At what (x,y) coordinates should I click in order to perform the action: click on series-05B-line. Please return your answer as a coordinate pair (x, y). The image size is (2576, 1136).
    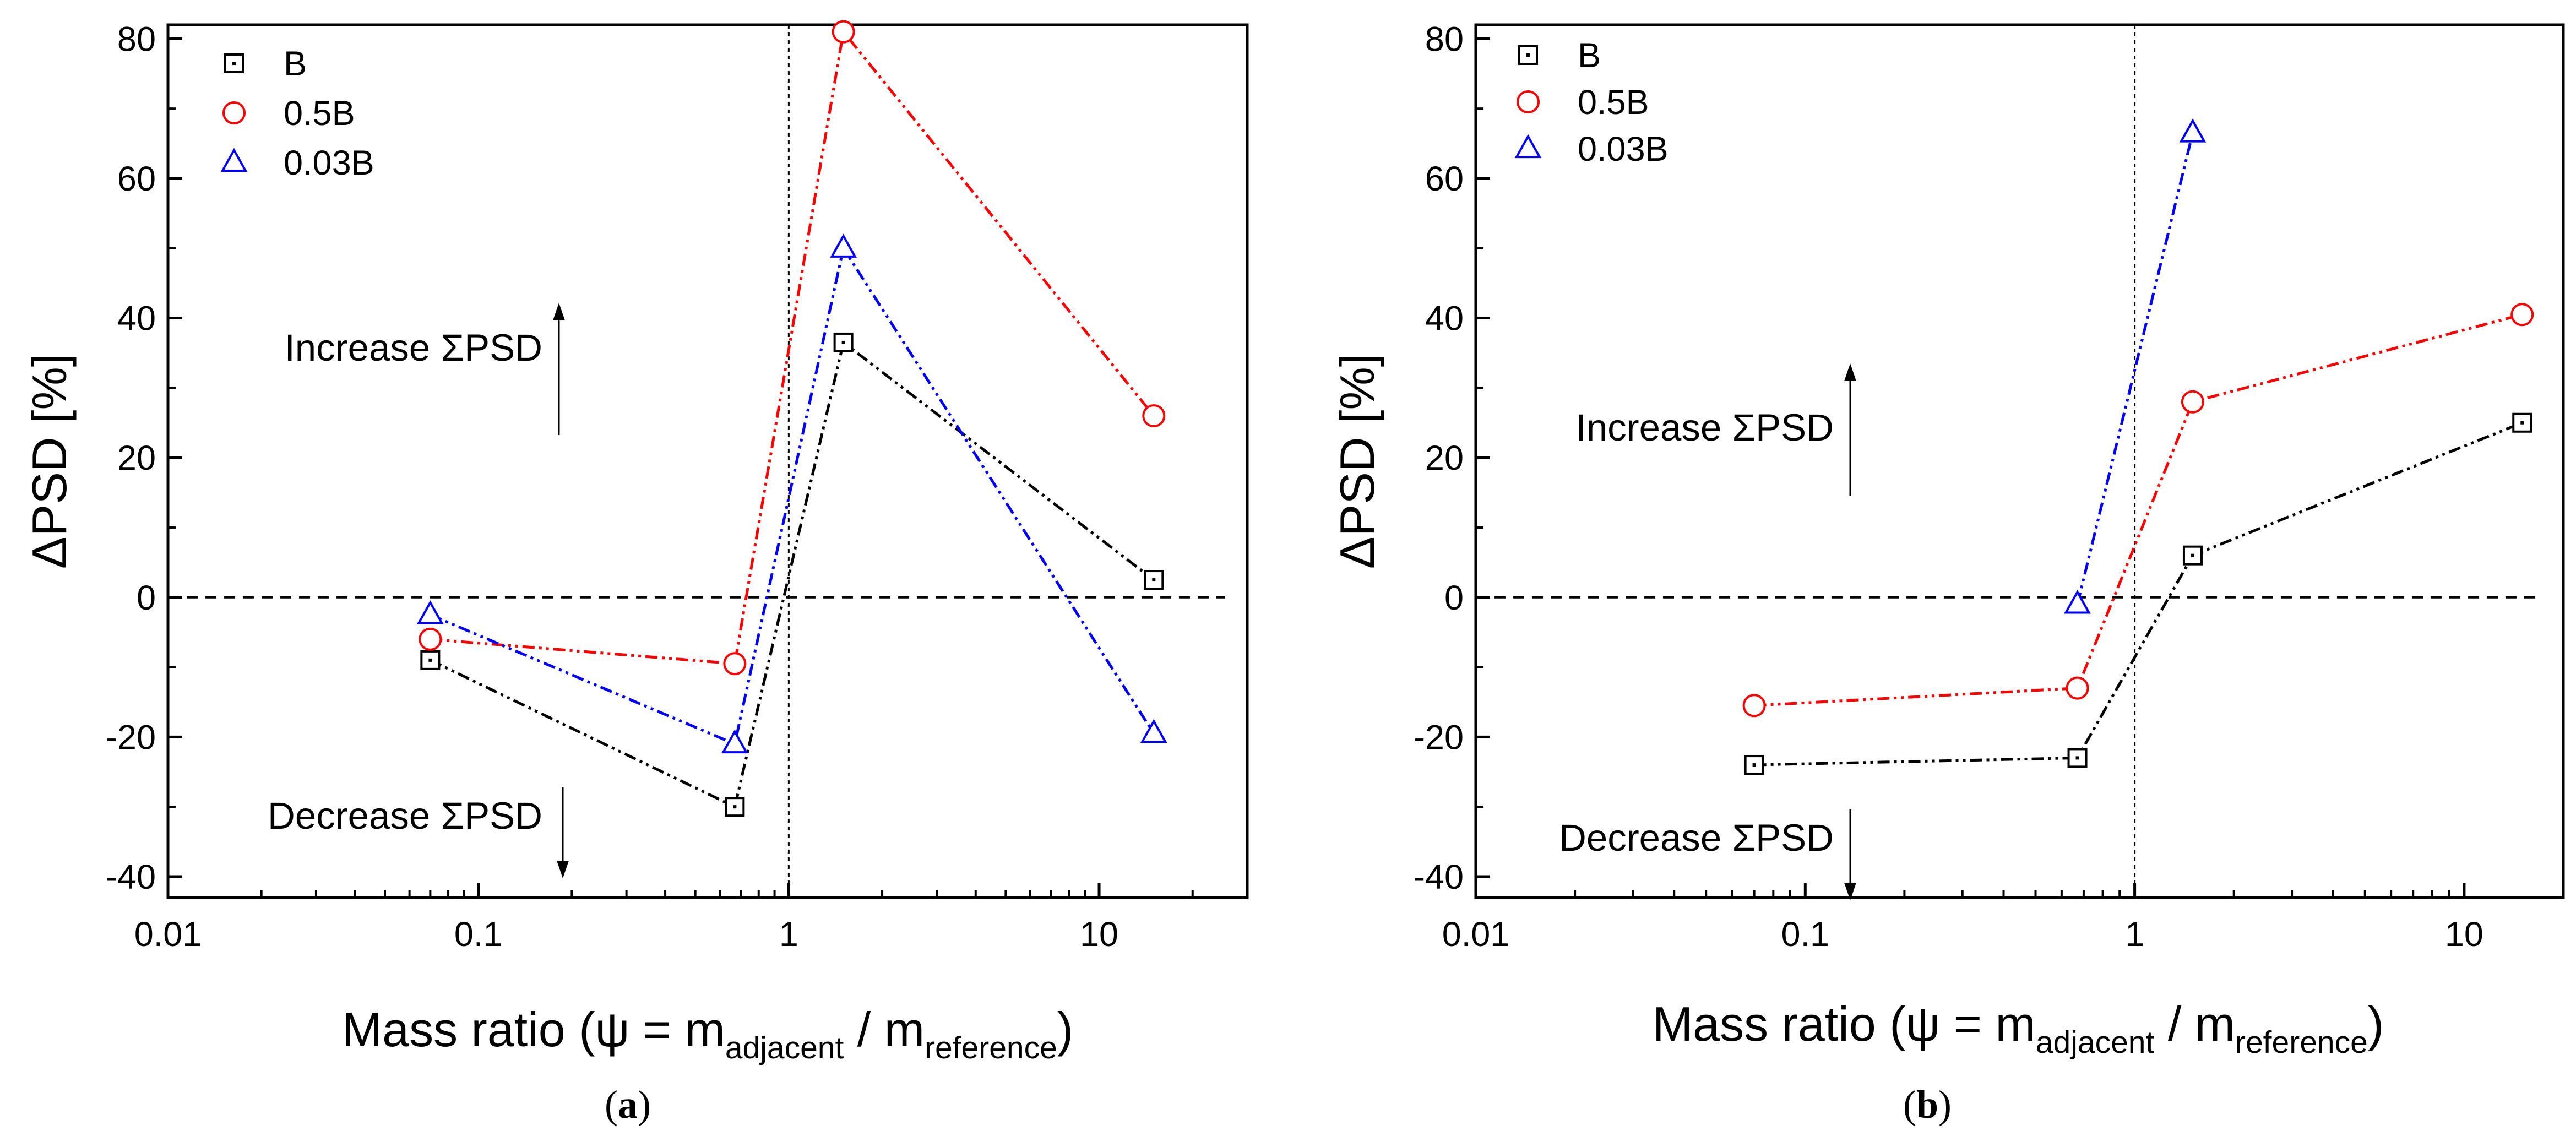
    Looking at the image, I should click on (2138, 510).